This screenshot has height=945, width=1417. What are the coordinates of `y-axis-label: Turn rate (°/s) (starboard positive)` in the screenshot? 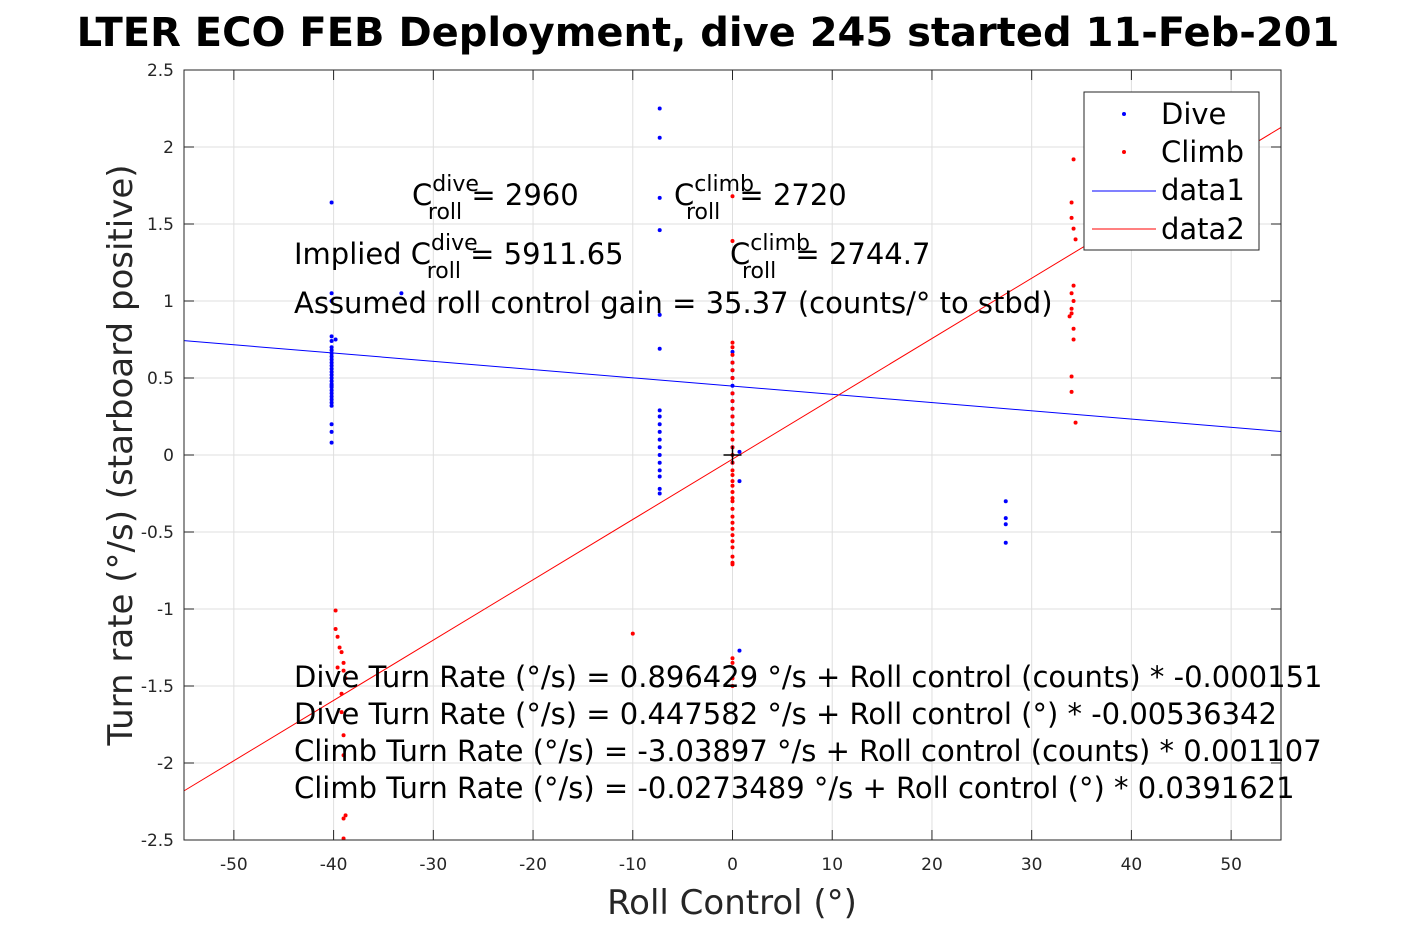 It's located at (121, 455).